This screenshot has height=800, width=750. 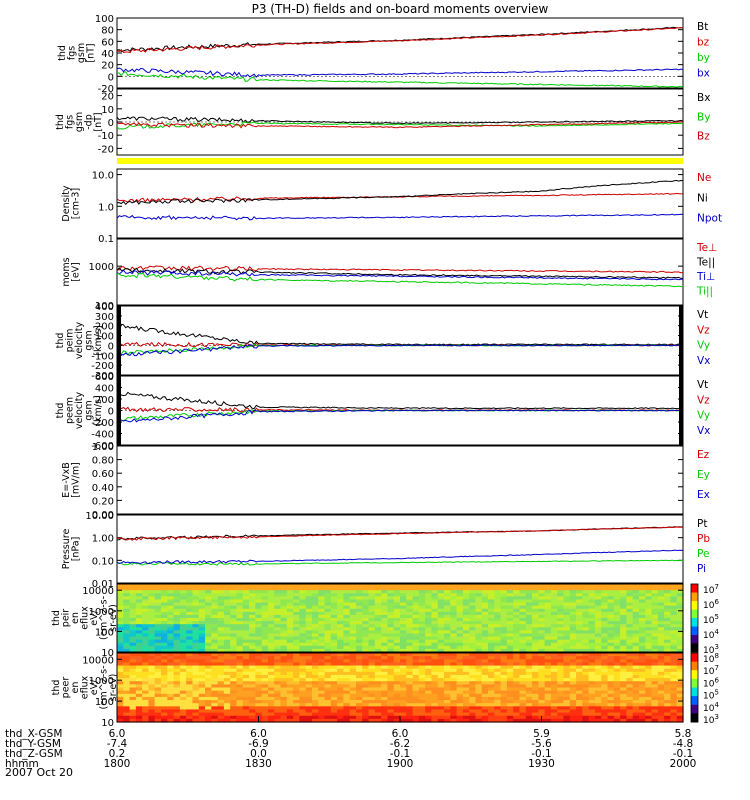 What do you see at coordinates (117, 754) in the screenshot?
I see `x-row-value: 0.2` at bounding box center [117, 754].